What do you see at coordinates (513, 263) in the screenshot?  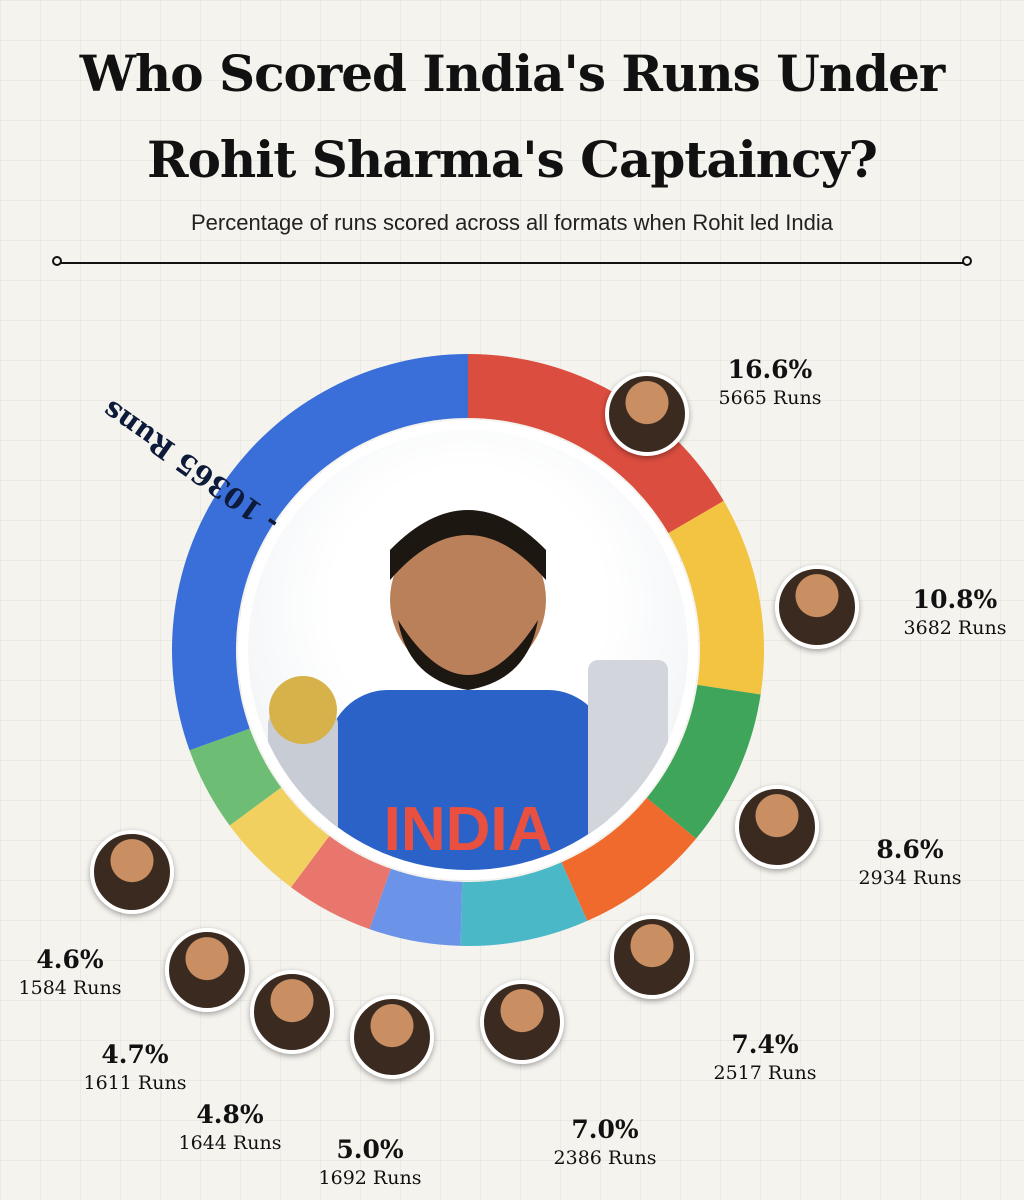 I see `divider-rule` at bounding box center [513, 263].